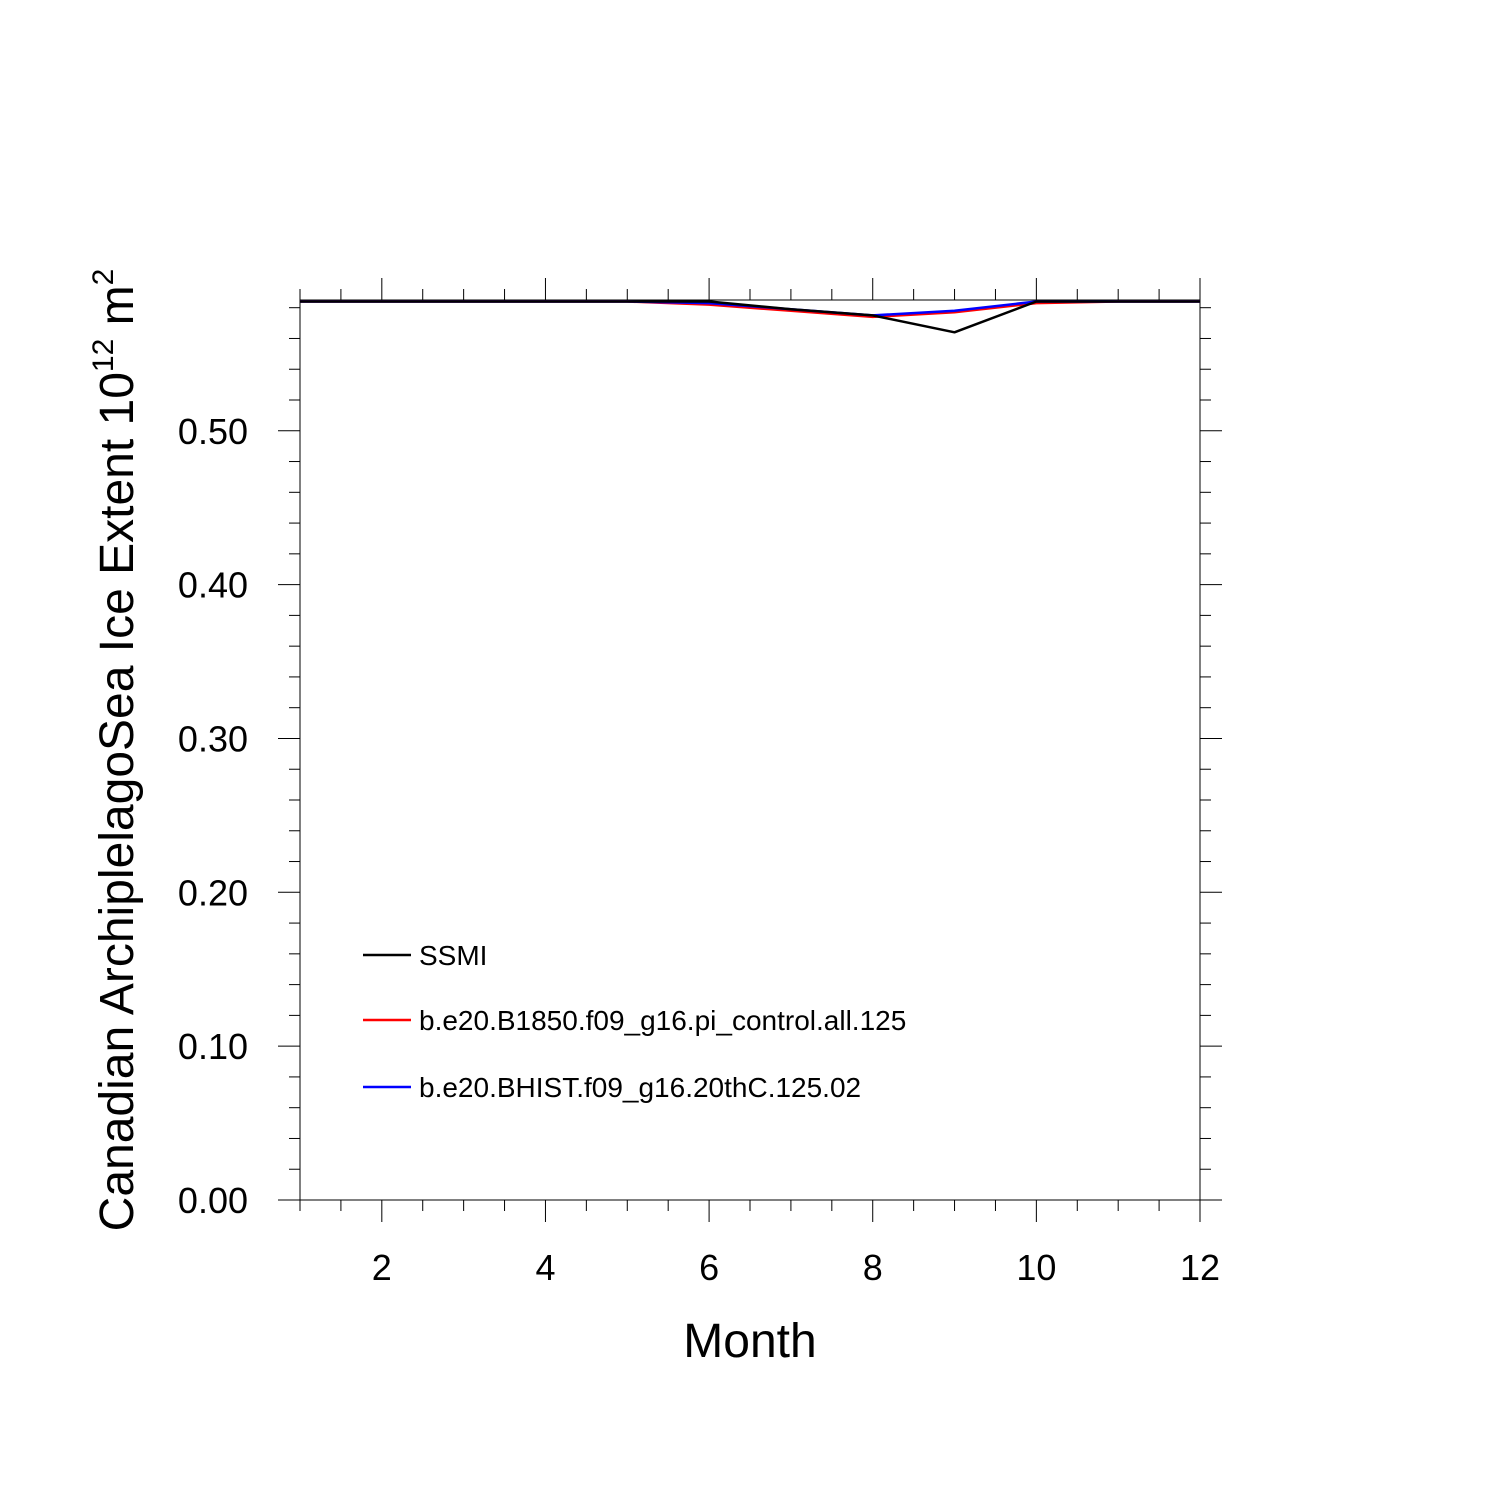 This screenshot has height=1500, width=1500. What do you see at coordinates (213, 1200) in the screenshot?
I see `y-tick-label: 0.00` at bounding box center [213, 1200].